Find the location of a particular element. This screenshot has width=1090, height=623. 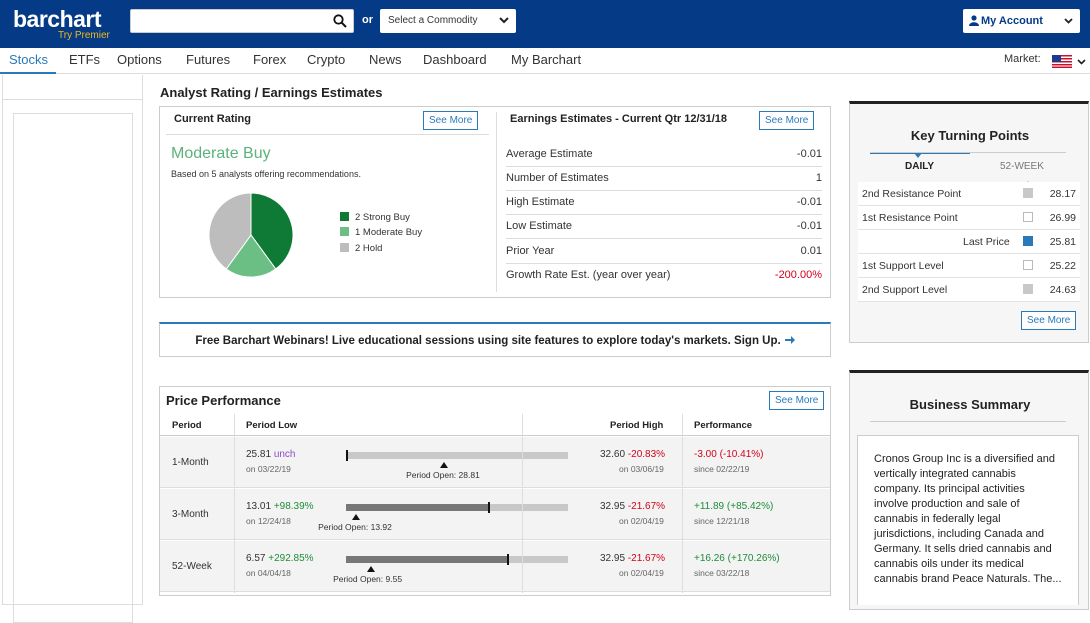

ktp-row: 2nd Resistance Point 28.17 is located at coordinates (969, 194).